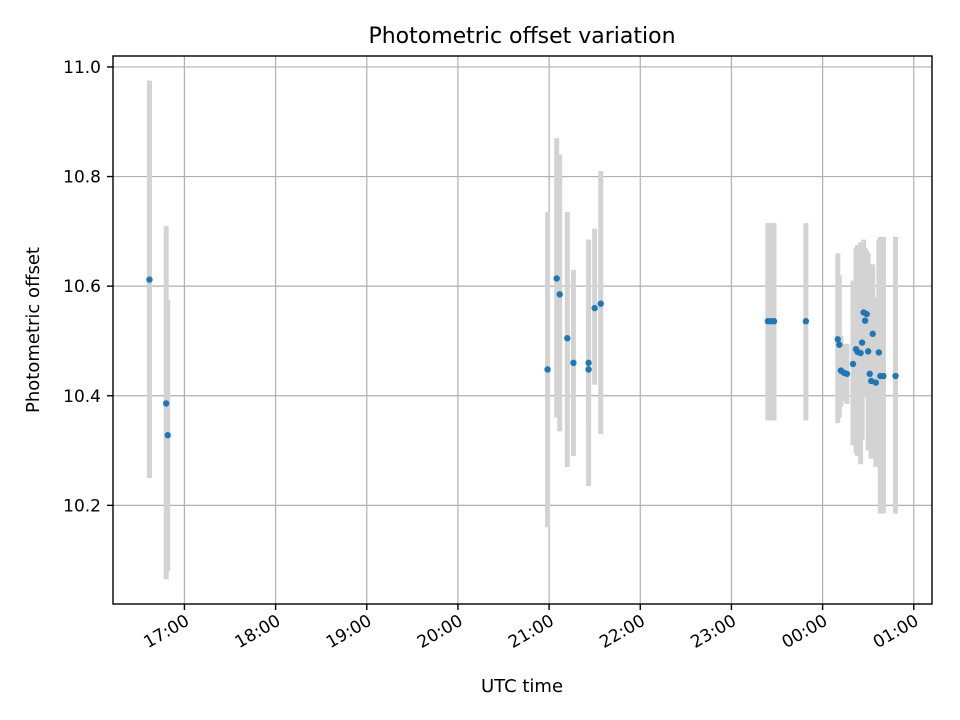  Describe the element at coordinates (33, 330) in the screenshot. I see `y-axis-label: Photometric offset` at that location.